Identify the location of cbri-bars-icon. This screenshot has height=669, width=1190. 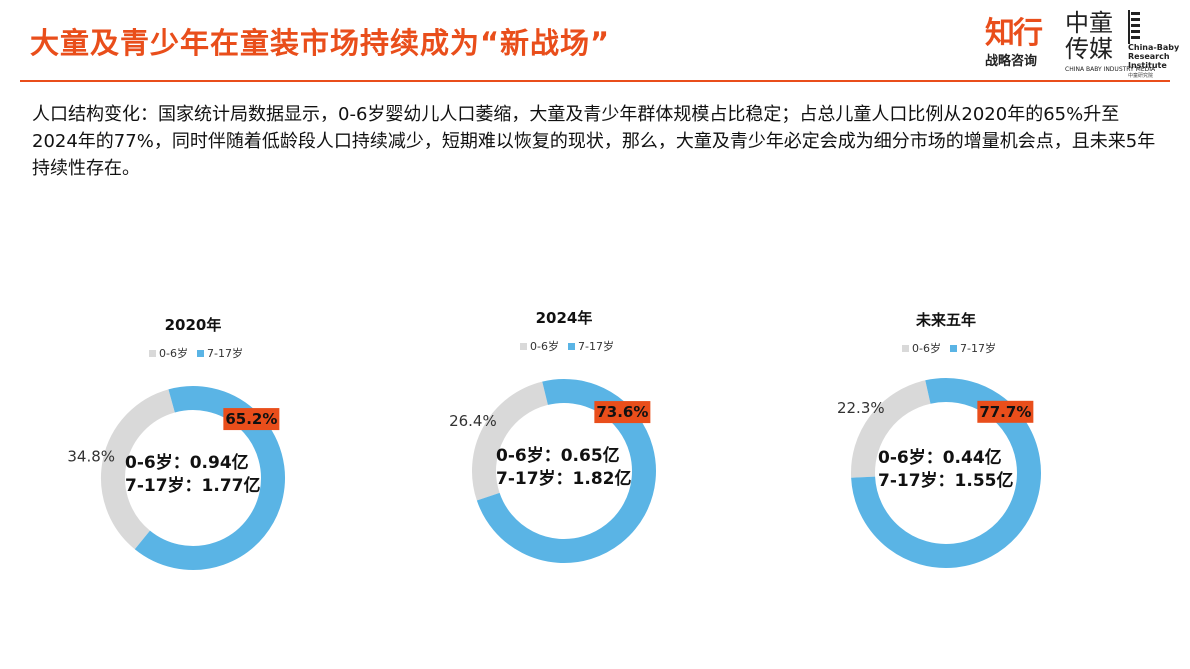
(1134, 27).